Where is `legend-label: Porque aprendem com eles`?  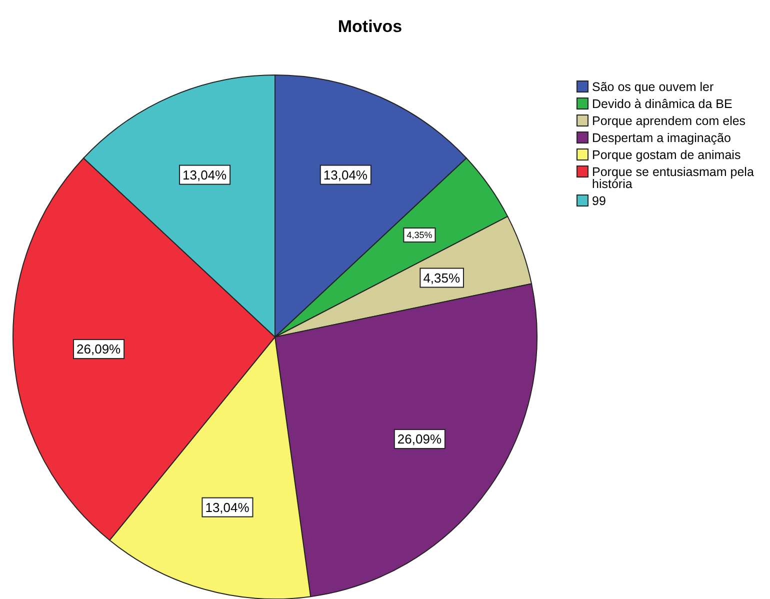
legend-label: Porque aprendem com eles is located at coordinates (669, 121).